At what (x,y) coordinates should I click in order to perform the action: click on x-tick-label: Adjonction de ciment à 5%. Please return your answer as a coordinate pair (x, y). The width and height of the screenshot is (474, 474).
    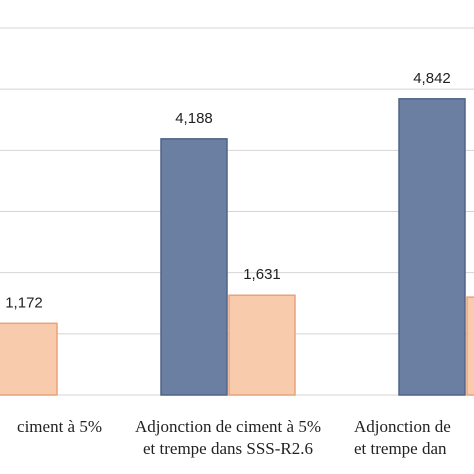
    Looking at the image, I should click on (228, 426).